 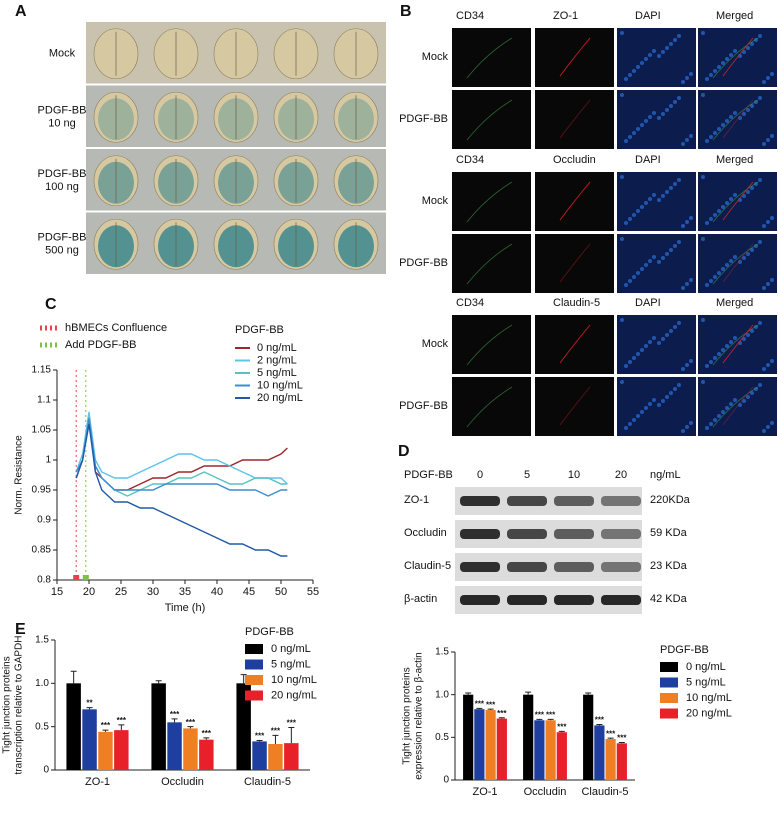 I want to click on series-line, so click(x=181, y=490).